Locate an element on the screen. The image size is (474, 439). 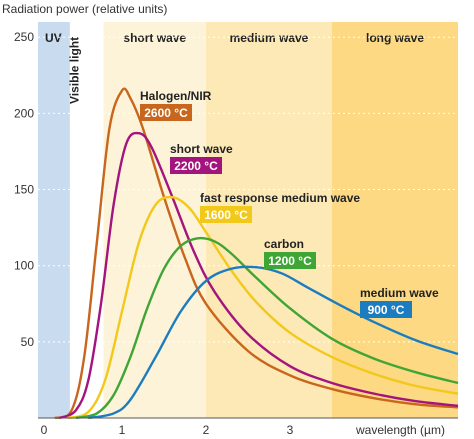
y-tick-label-1: 100 is located at coordinates (24, 266).